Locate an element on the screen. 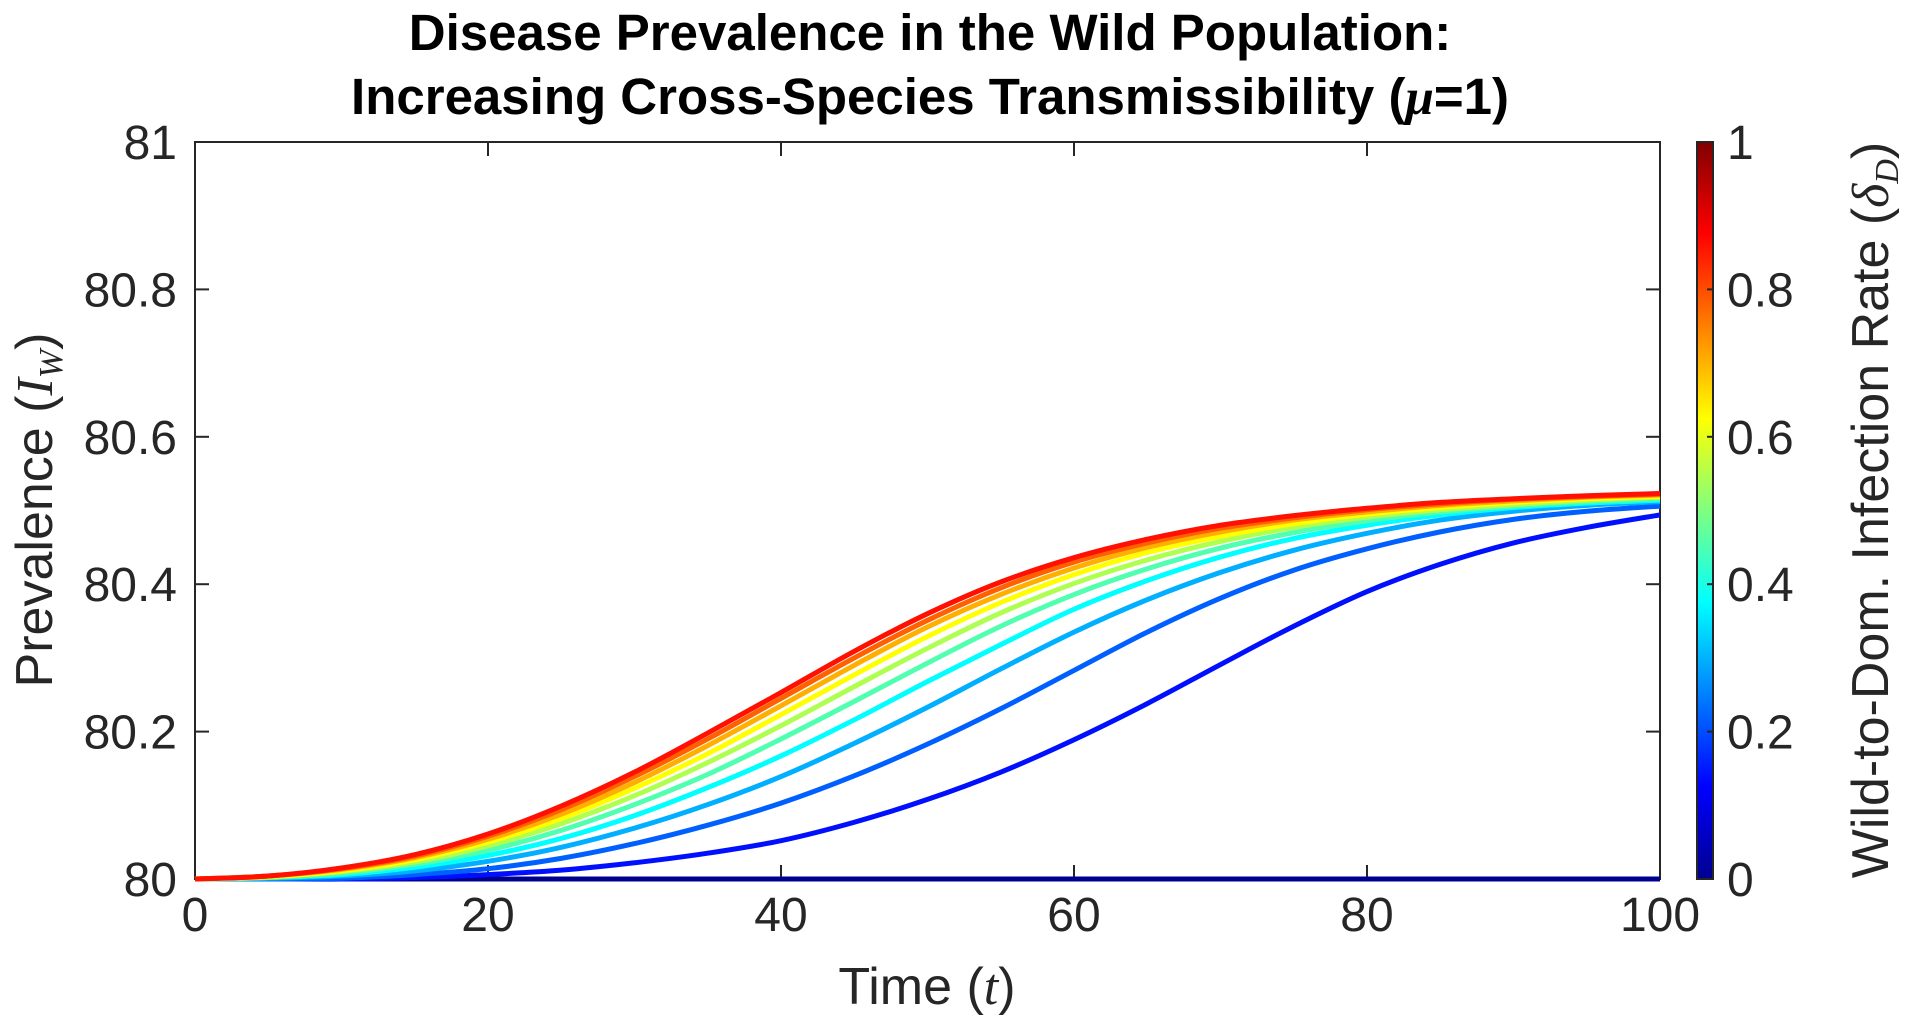 The width and height of the screenshot is (1920, 1029). y-label-symbol: I is located at coordinates (35, 386).